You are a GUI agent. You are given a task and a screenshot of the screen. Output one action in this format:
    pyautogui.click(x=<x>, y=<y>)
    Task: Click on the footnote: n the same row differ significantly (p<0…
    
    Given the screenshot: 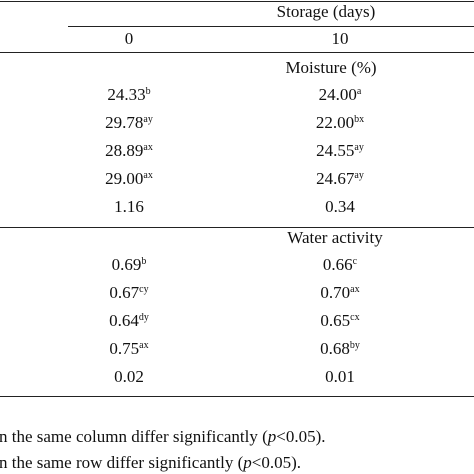 What is the action you would take?
    pyautogui.click(x=150, y=463)
    